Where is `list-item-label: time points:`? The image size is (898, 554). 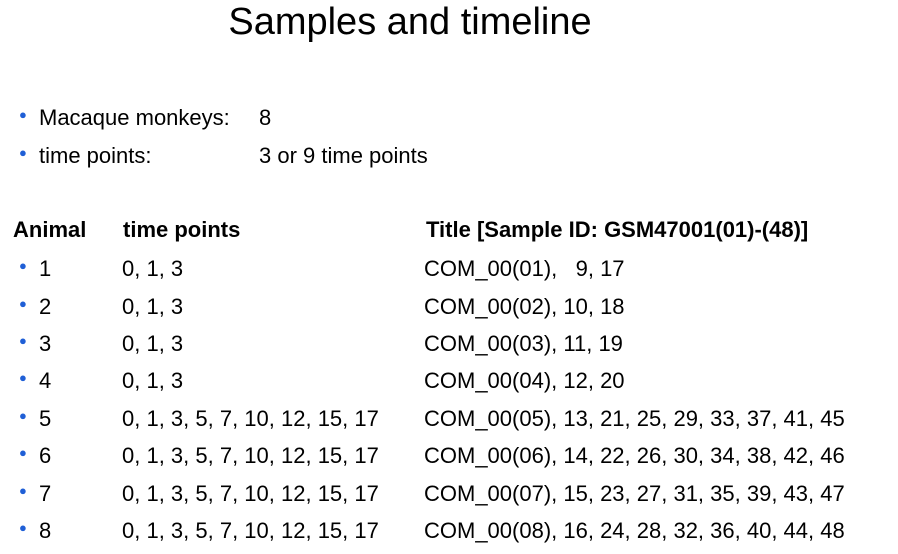 list-item-label: time points: is located at coordinates (95, 155).